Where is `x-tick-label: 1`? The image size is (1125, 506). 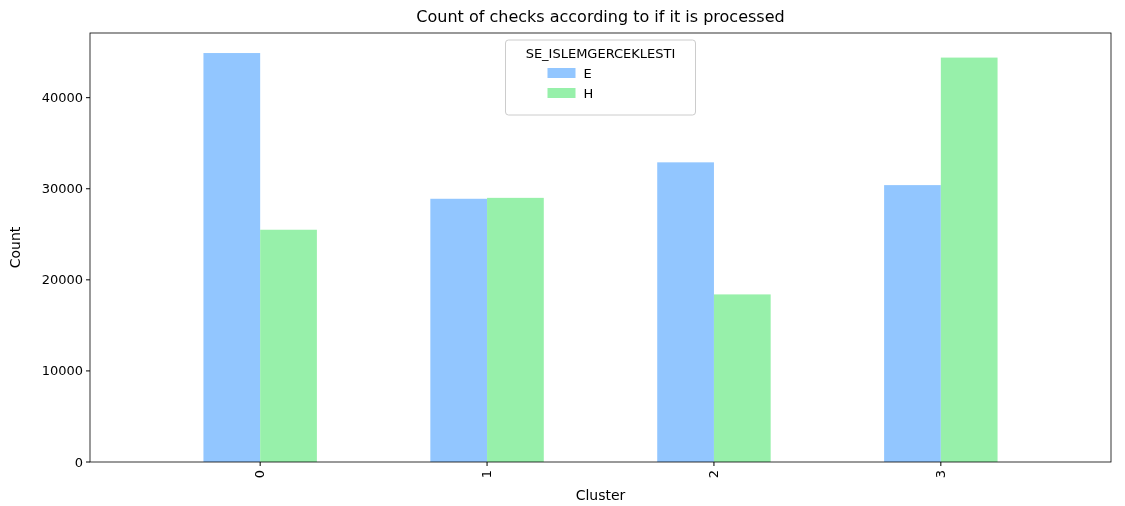 x-tick-label: 1 is located at coordinates (487, 474).